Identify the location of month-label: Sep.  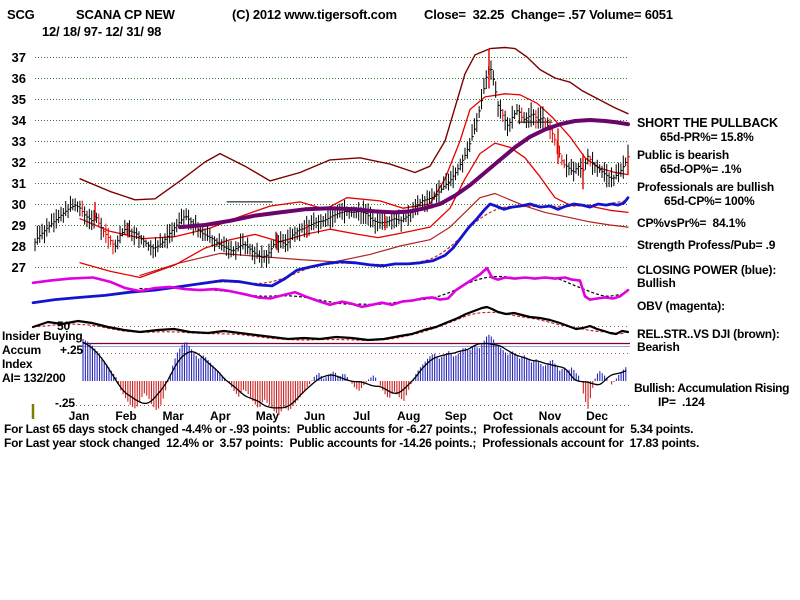
(455, 416).